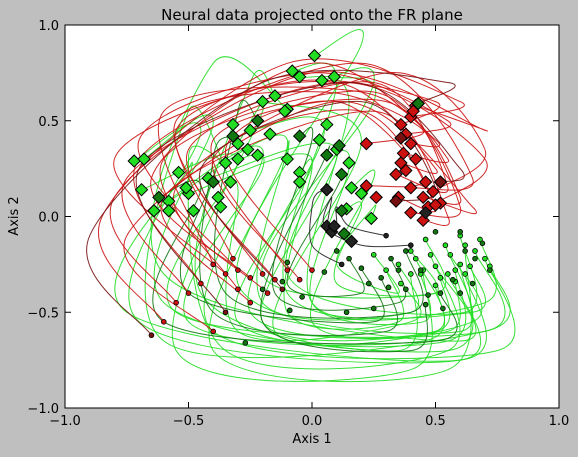  Describe the element at coordinates (559, 421) in the screenshot. I see `x-tick-label: 1.0` at that location.